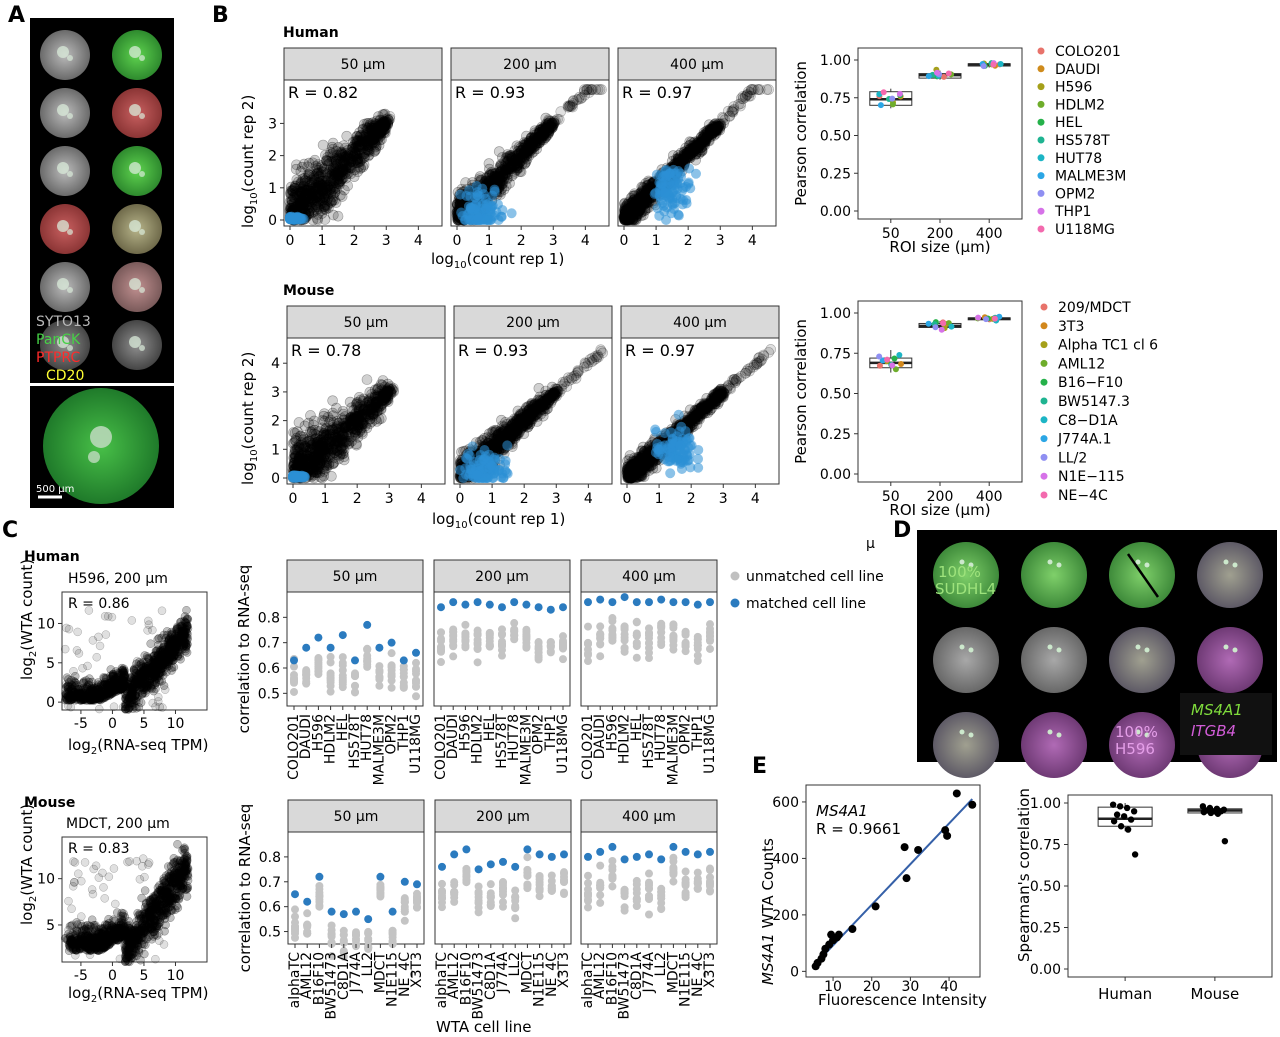  I want to click on x-tick-label: 4, so click(421, 499).